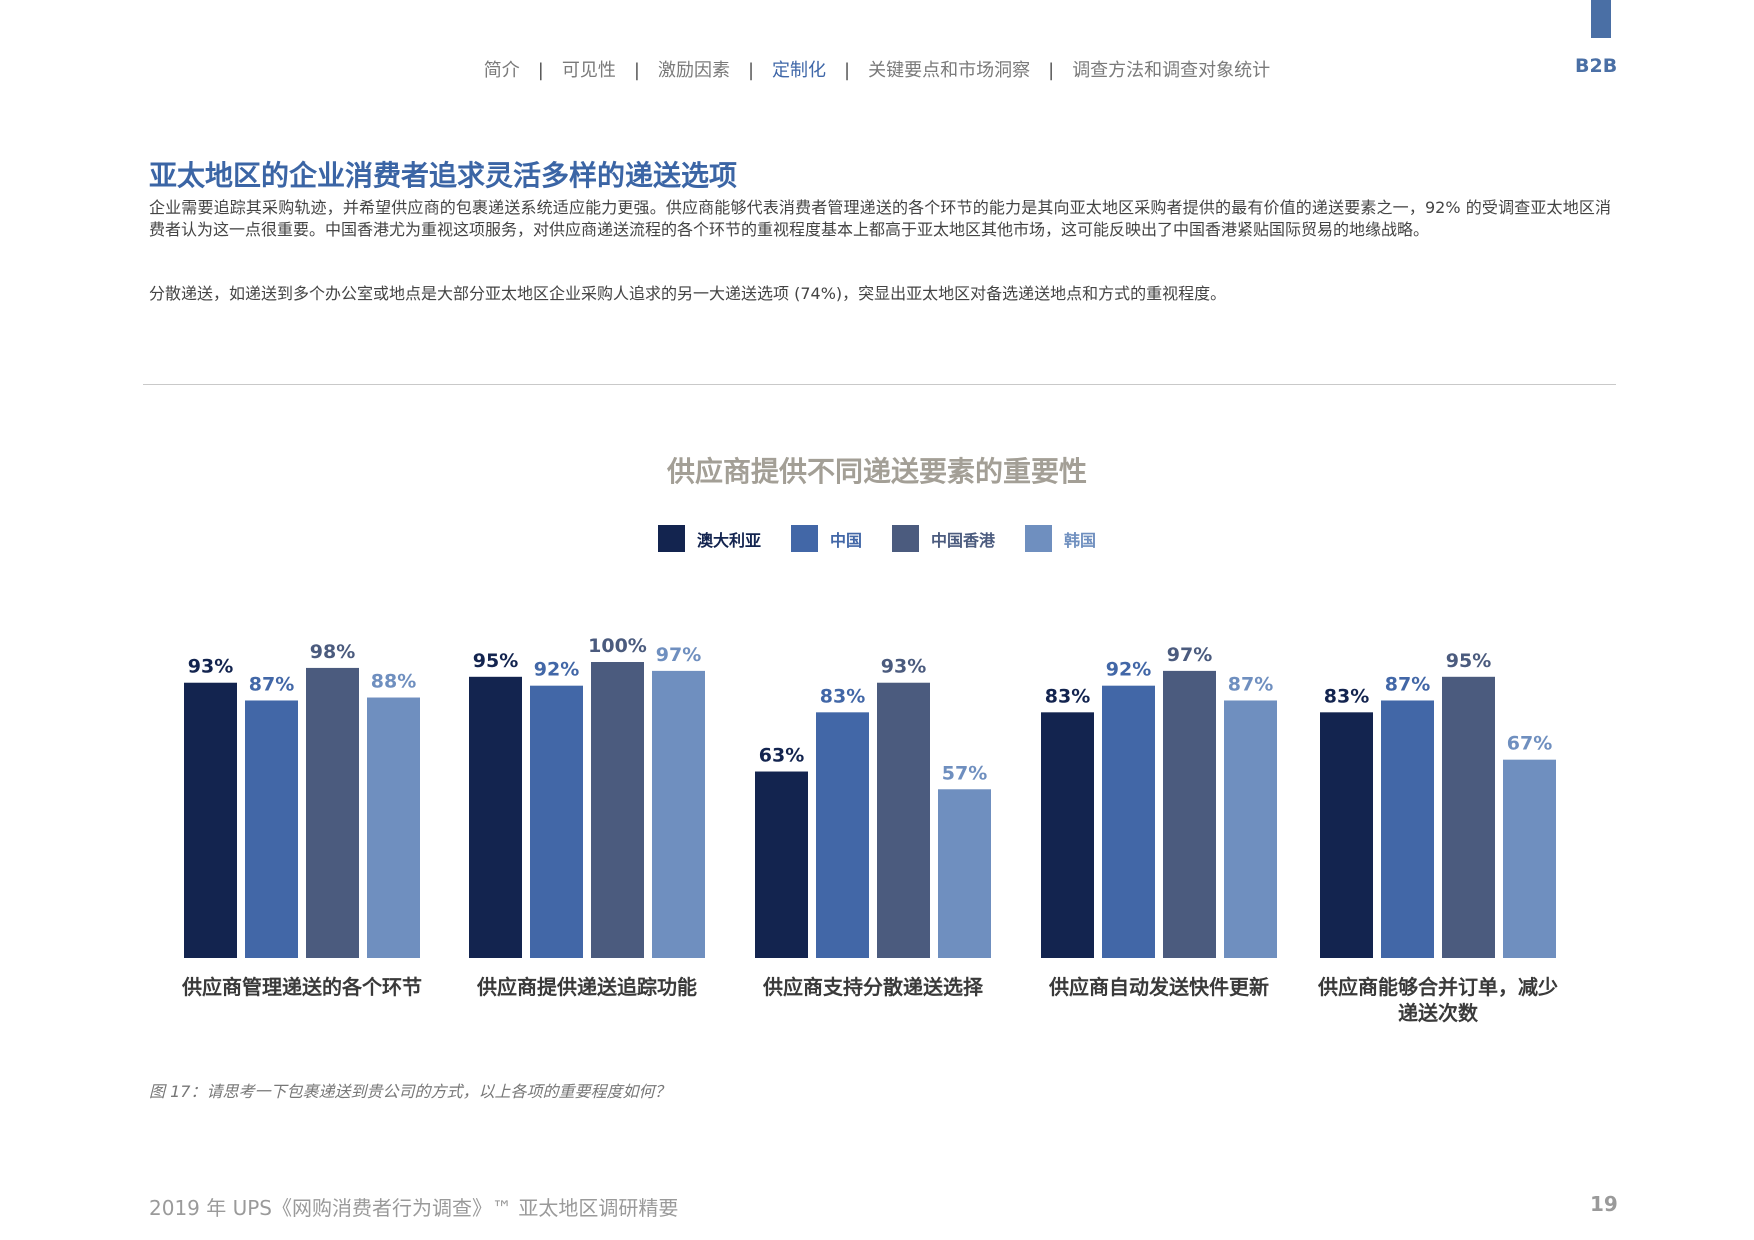 The width and height of the screenshot is (1754, 1240). Describe the element at coordinates (879, 384) in the screenshot. I see `section-divider` at that location.